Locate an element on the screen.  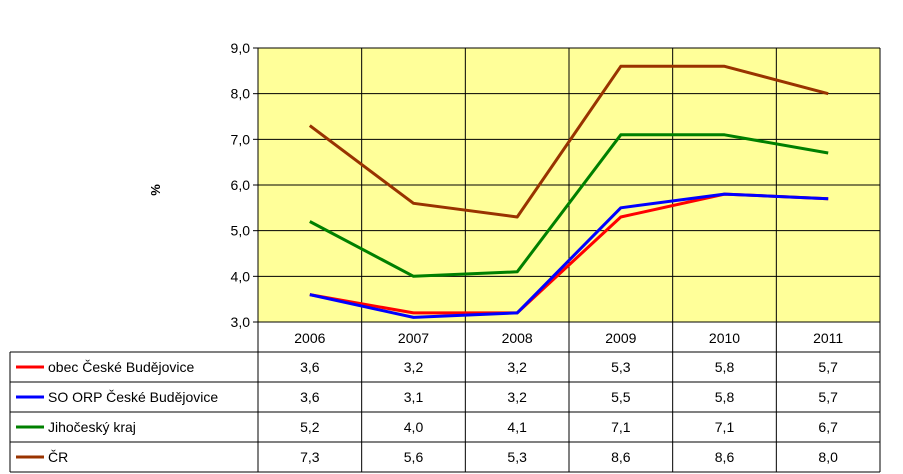
x-category-label: 2006 is located at coordinates (309, 338).